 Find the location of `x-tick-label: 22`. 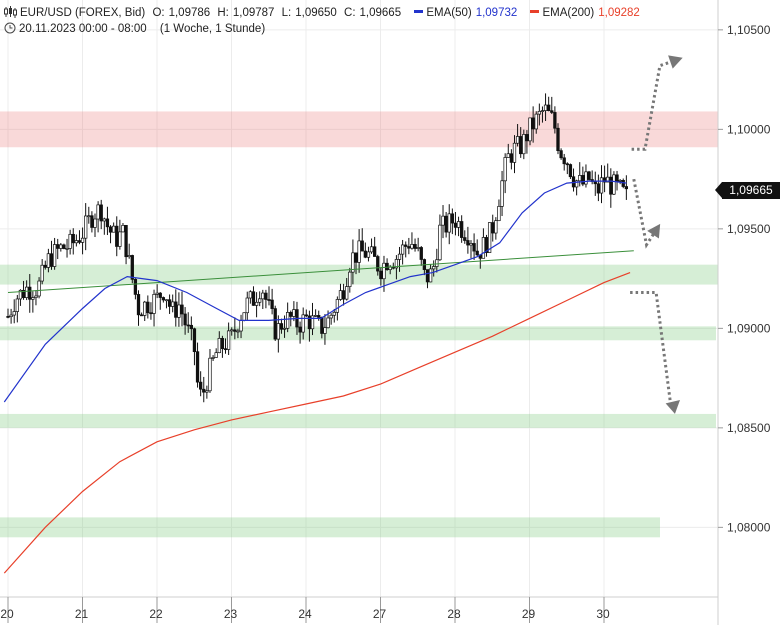

x-tick-label: 22 is located at coordinates (156, 614).